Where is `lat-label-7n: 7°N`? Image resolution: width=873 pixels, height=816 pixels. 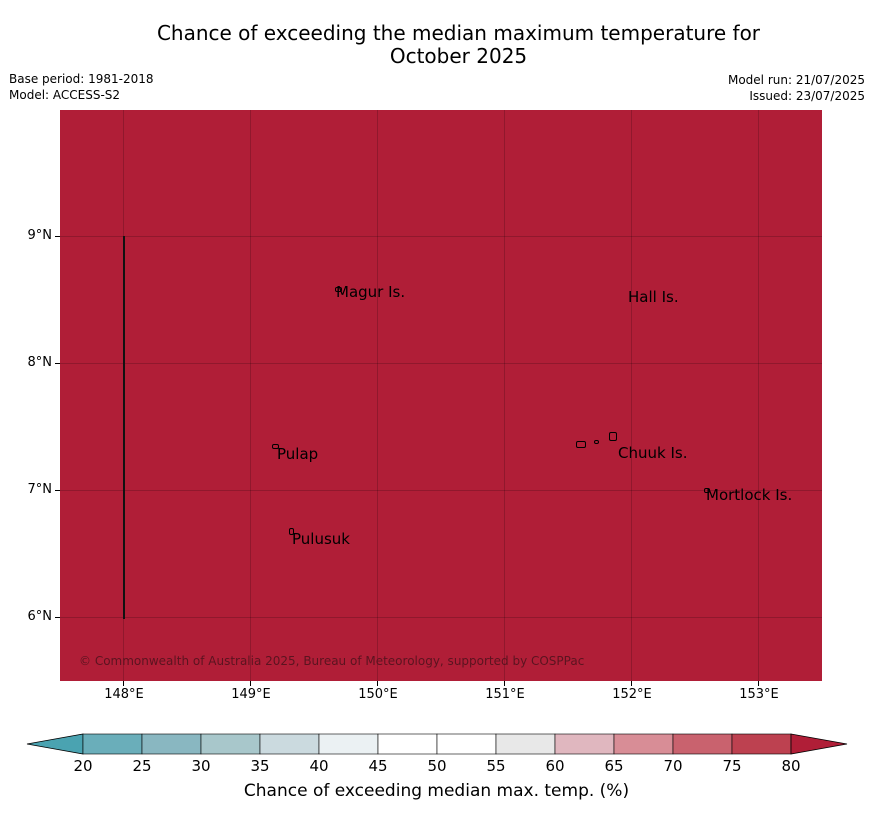
lat-label-7n: 7°N is located at coordinates (40, 489).